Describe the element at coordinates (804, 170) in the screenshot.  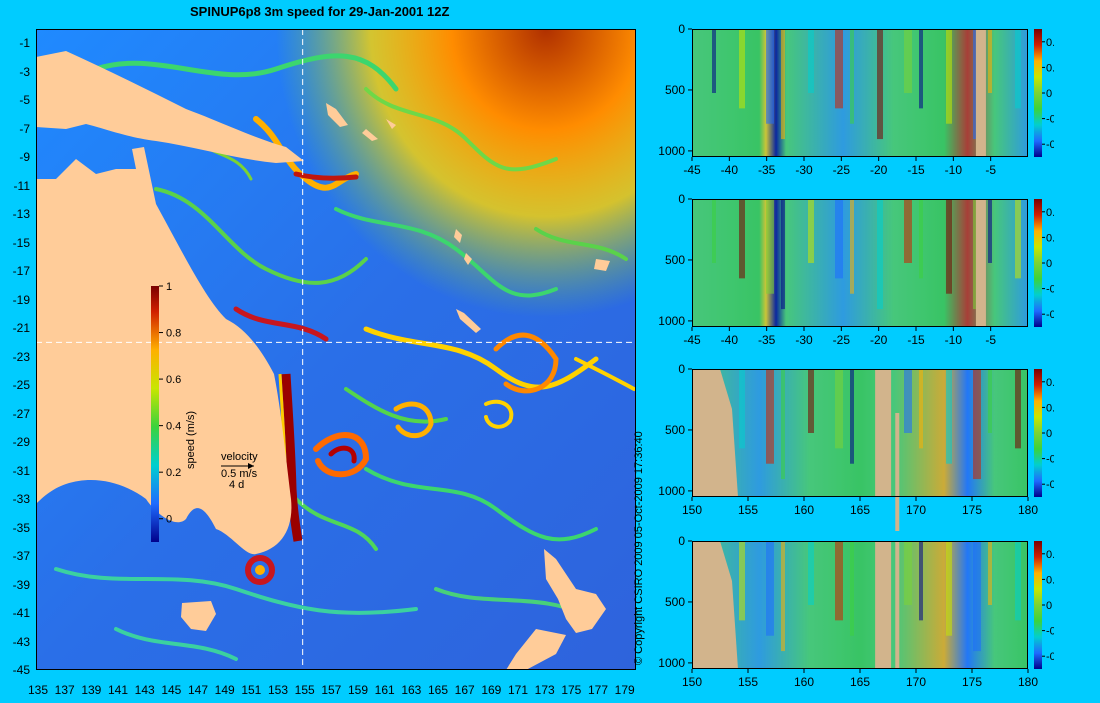
I see `section-x-tick-label: -30` at that location.